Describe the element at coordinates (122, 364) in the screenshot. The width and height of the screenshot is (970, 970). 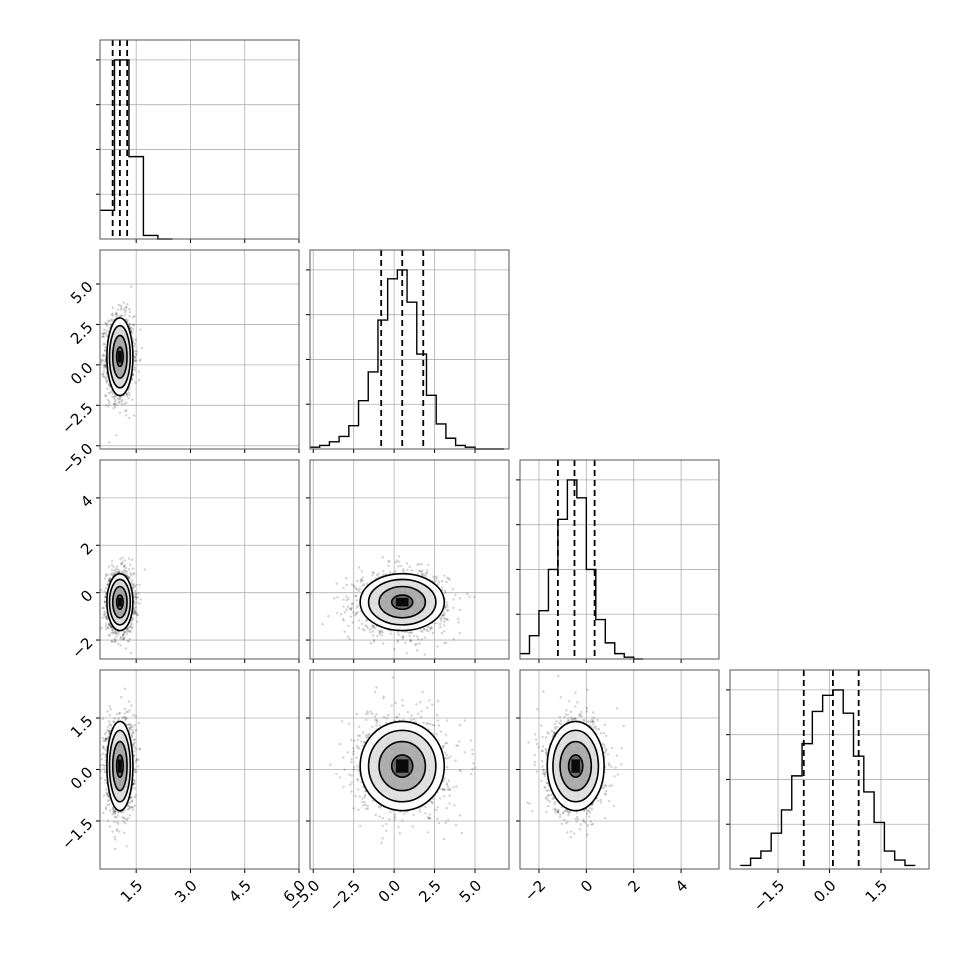
I see `scatter-content` at that location.